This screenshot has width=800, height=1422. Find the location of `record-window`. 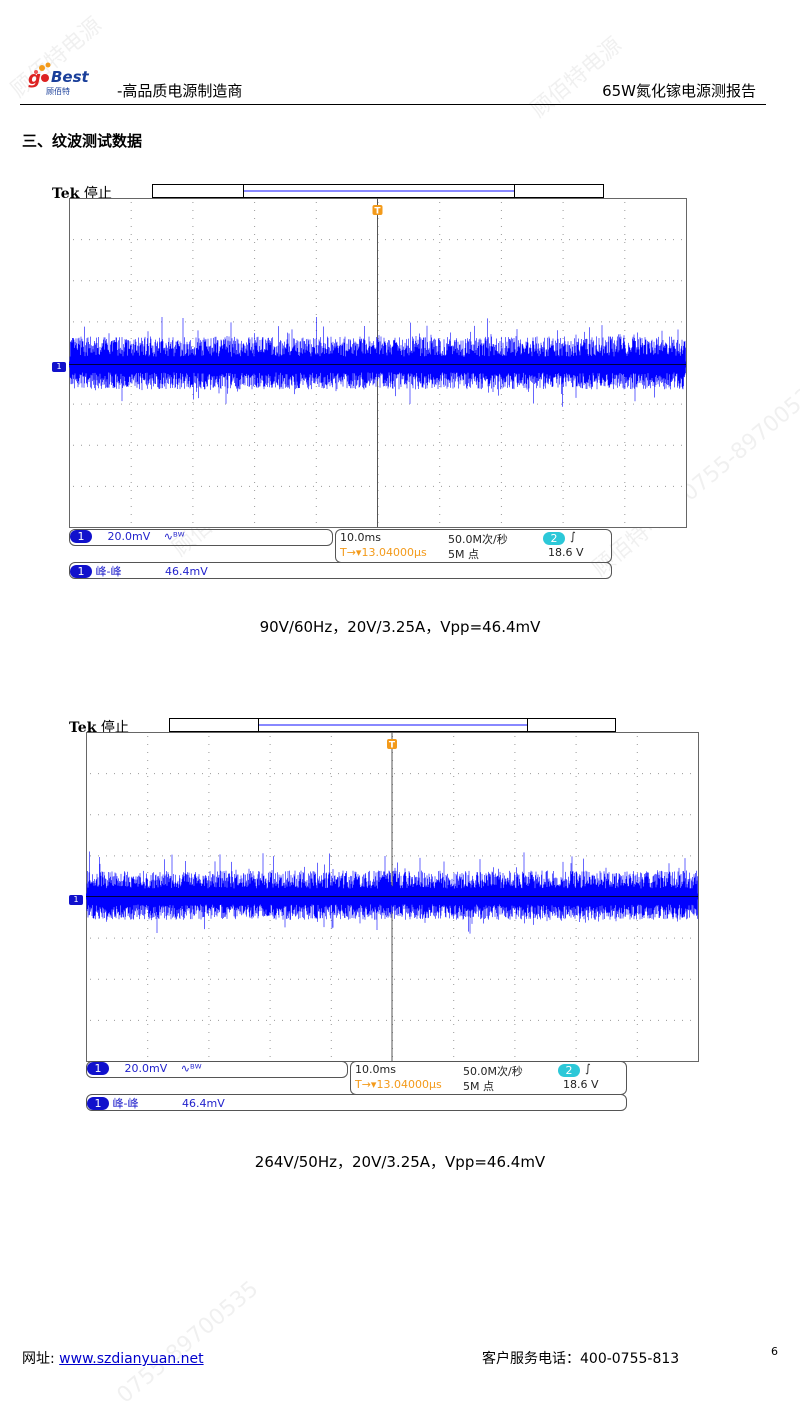

record-window is located at coordinates (379, 191).